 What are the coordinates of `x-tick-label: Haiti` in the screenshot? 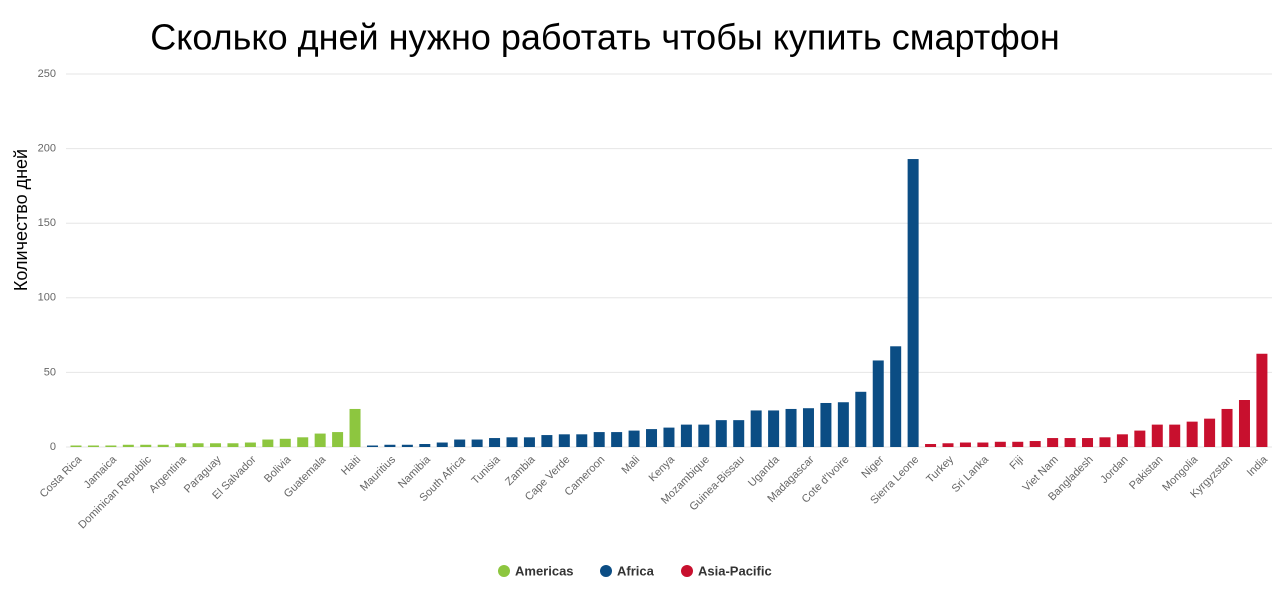 It's located at (351, 466).